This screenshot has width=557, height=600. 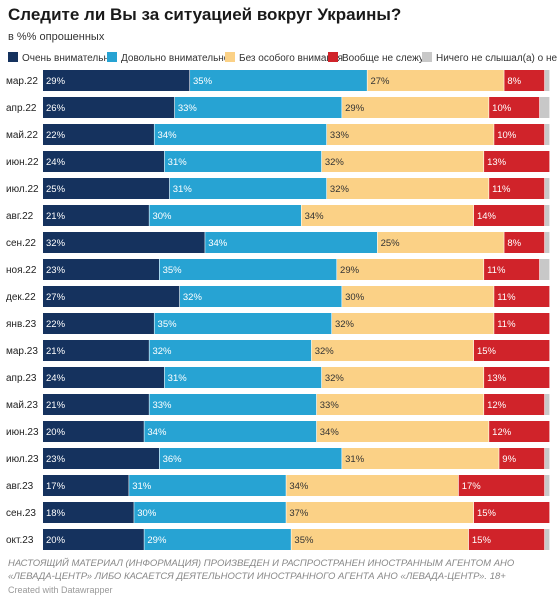 What do you see at coordinates (56, 324) in the screenshot?
I see `value-label: 22%` at bounding box center [56, 324].